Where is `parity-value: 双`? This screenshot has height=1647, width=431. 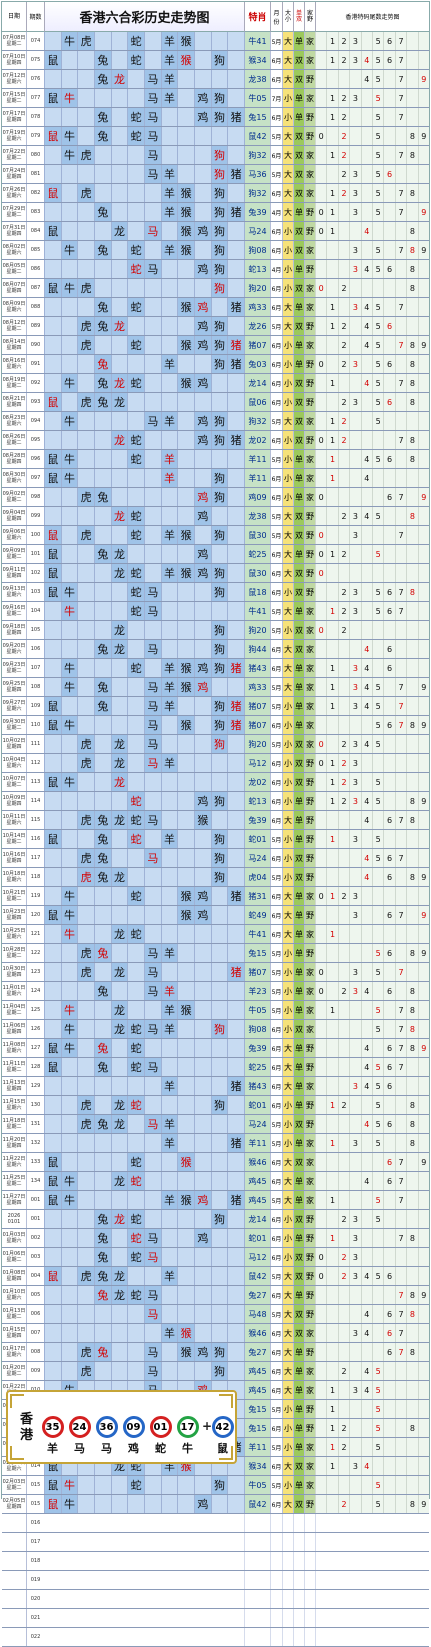
parity-value: 双 is located at coordinates (298, 535).